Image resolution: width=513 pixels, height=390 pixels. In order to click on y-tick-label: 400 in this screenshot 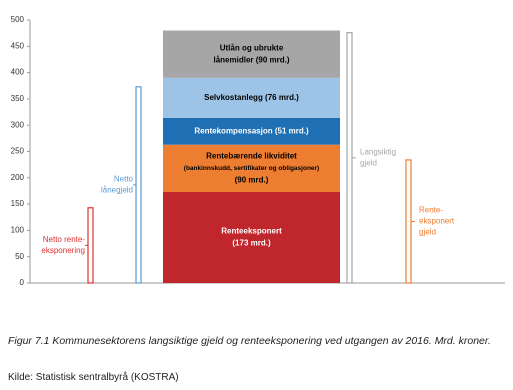, I will do `click(18, 72)`.